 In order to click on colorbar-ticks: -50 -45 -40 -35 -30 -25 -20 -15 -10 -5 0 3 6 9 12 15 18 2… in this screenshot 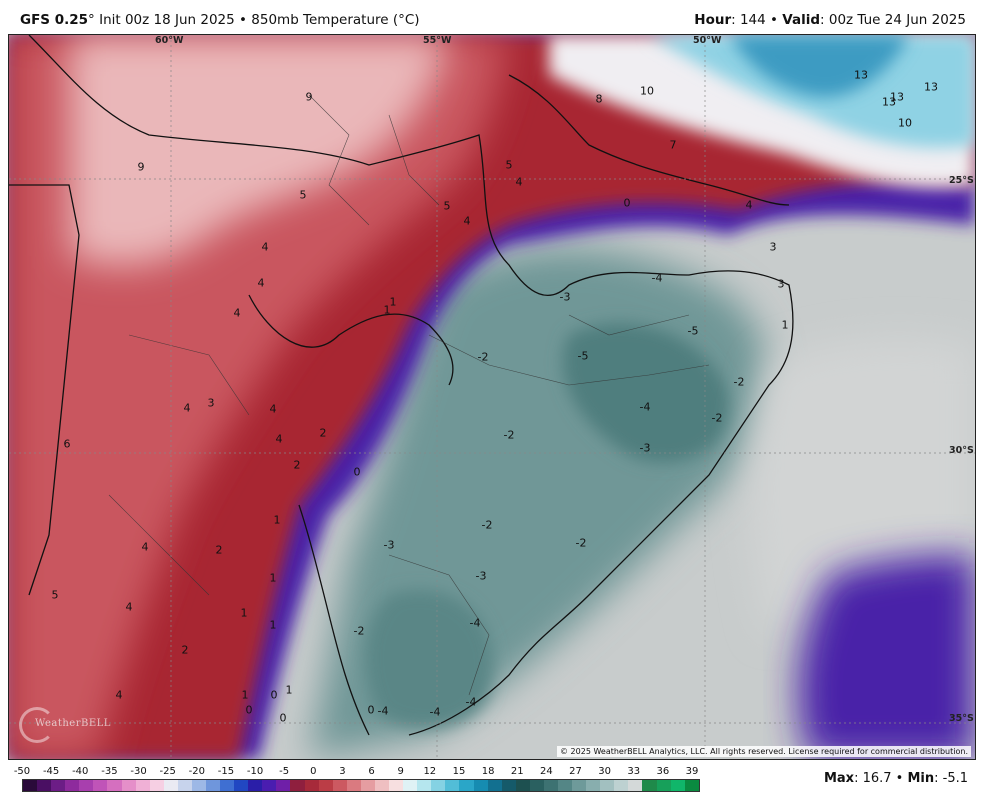, I will do `click(359, 772)`.